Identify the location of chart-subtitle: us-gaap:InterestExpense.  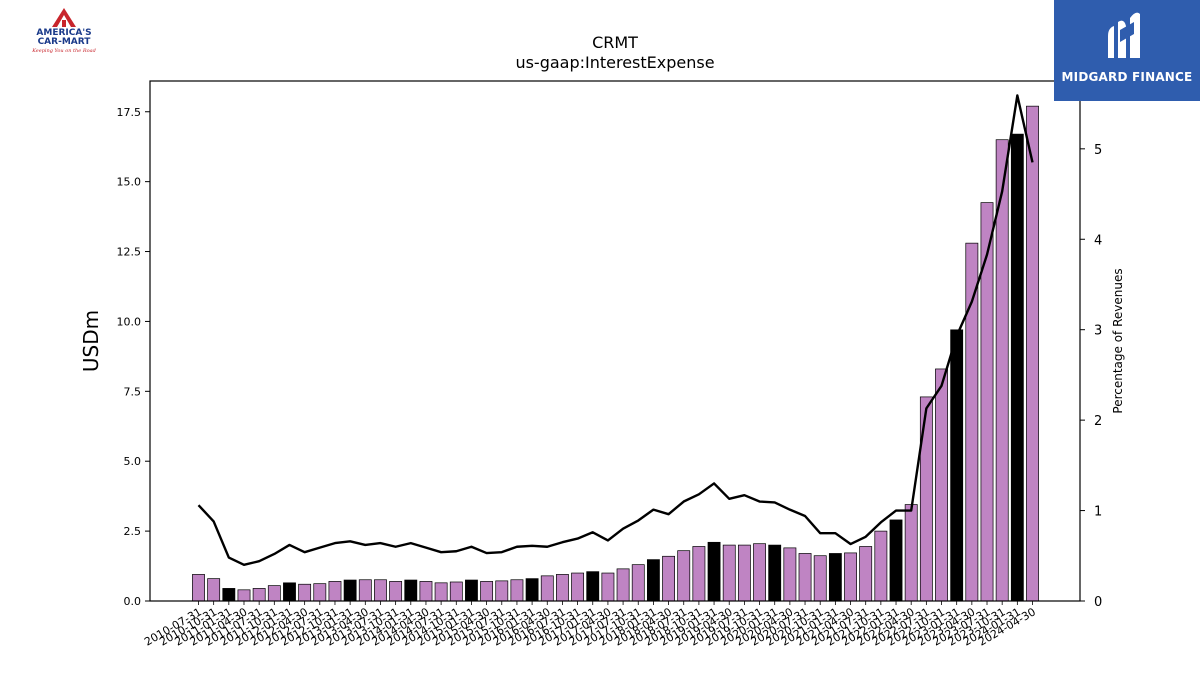
(614, 62).